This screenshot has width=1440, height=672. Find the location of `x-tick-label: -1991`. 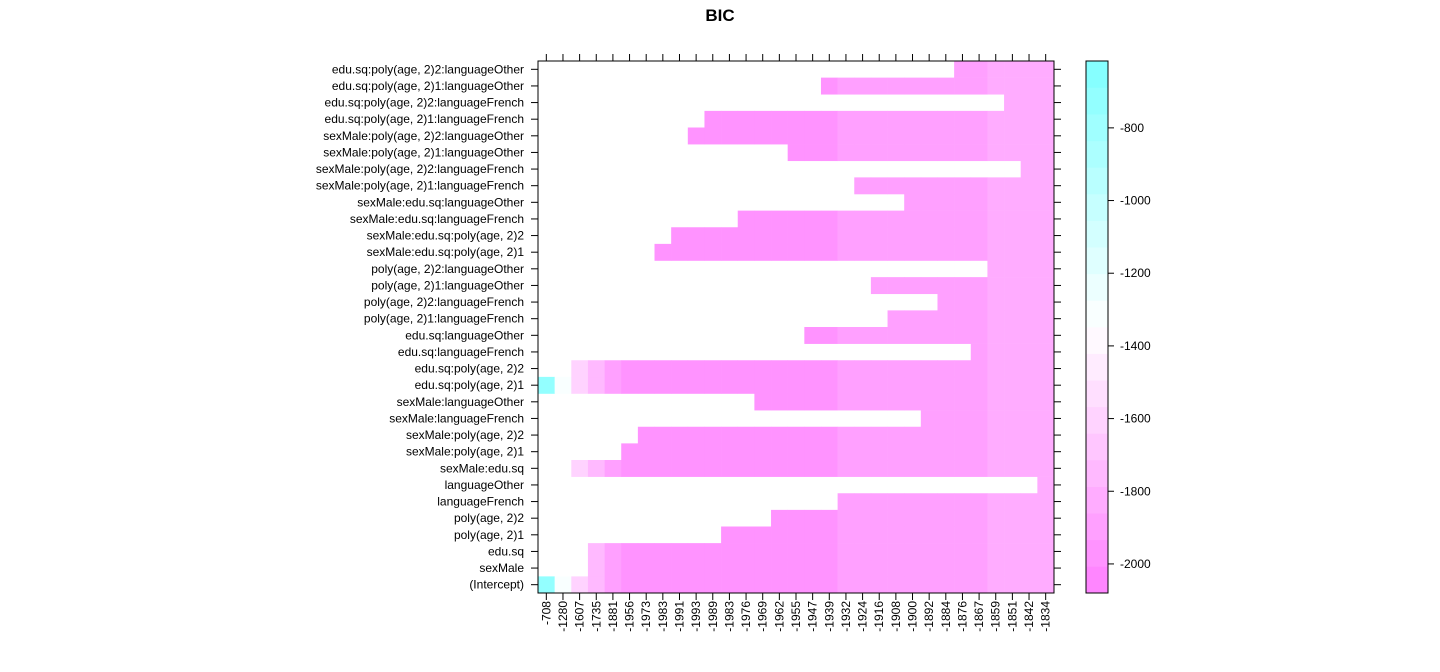

x-tick-label: -1991 is located at coordinates (679, 616).